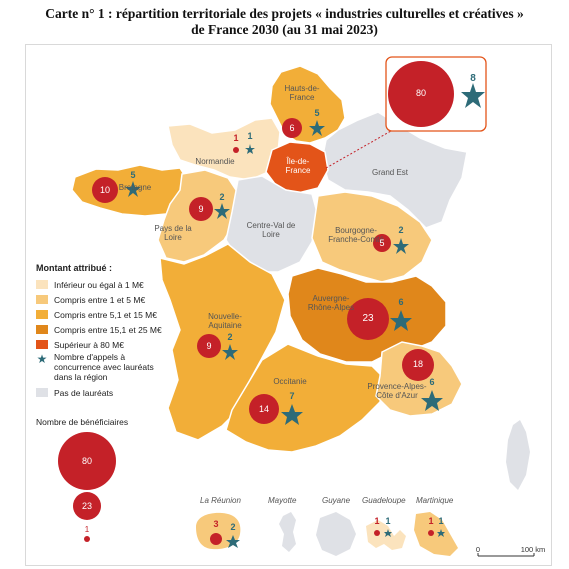 The width and height of the screenshot is (569, 569). What do you see at coordinates (441, 521) in the screenshot?
I see `appels-mar: 1` at bounding box center [441, 521].